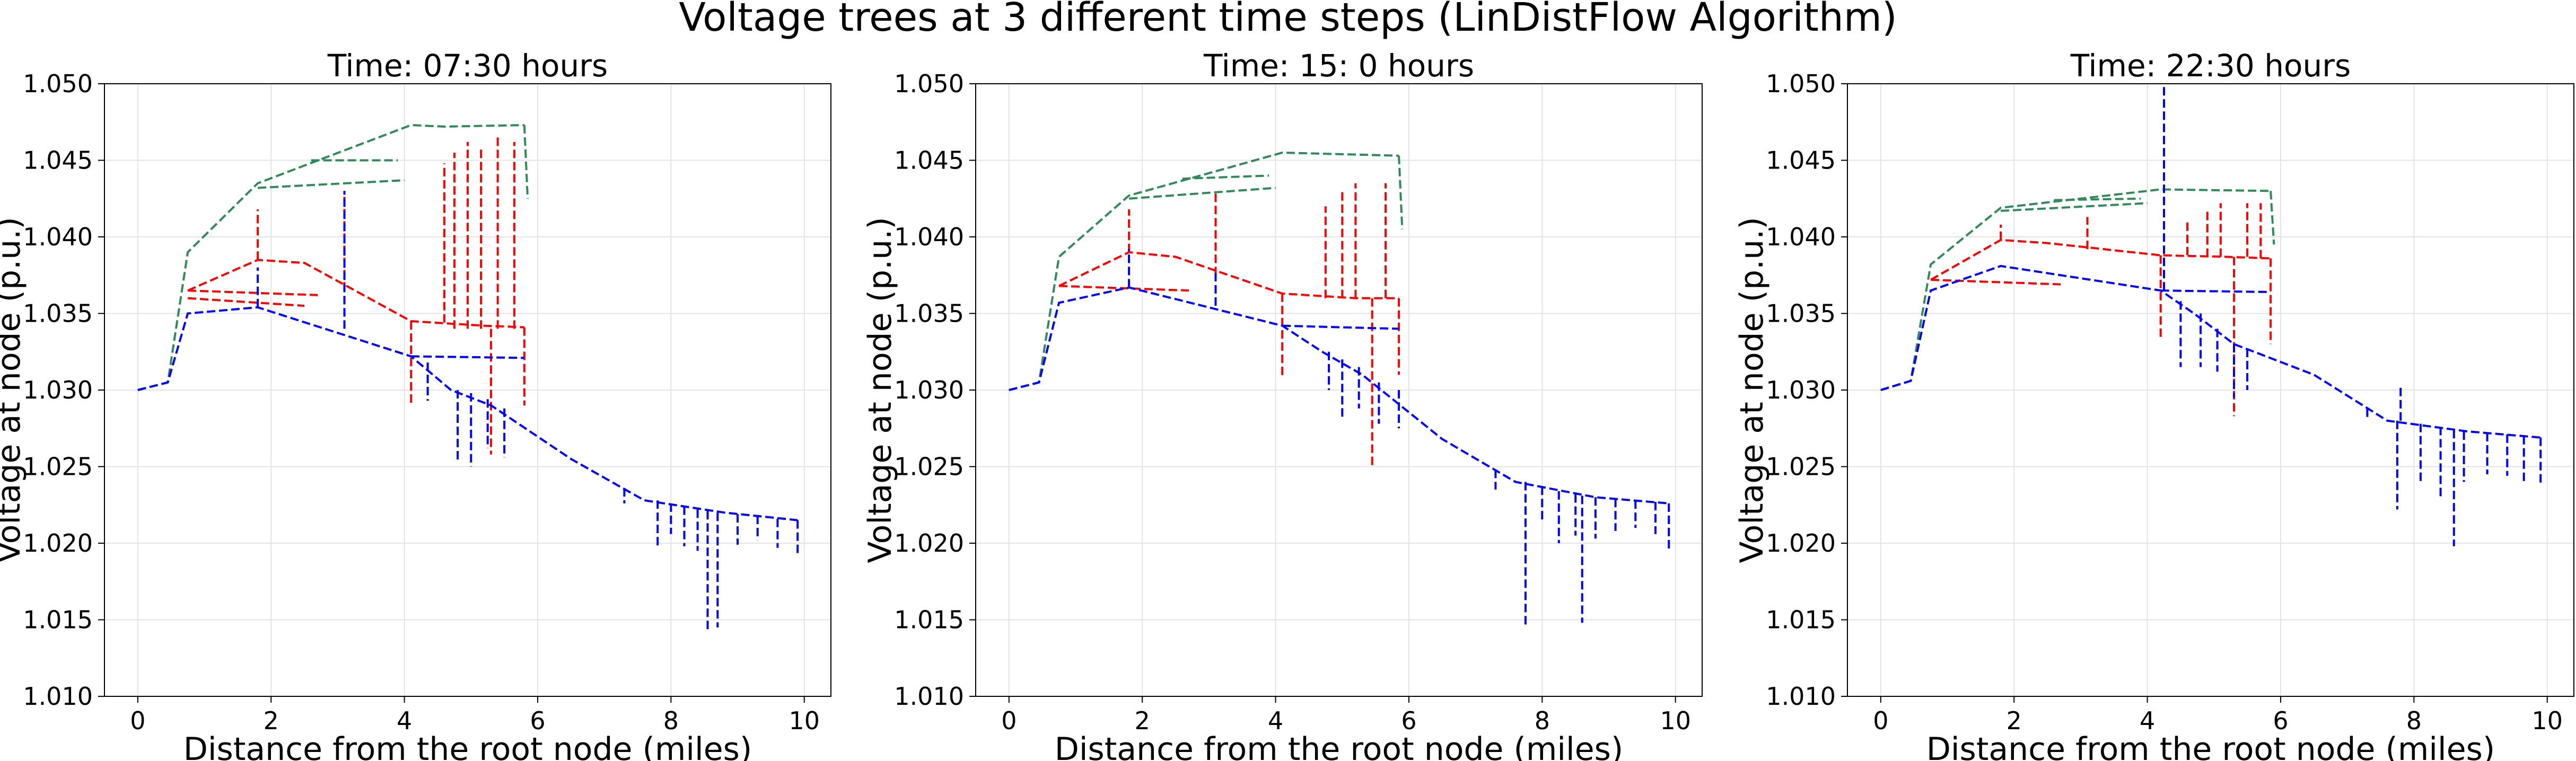  I want to click on chart-title: Time: 07:30 hours, so click(467, 66).